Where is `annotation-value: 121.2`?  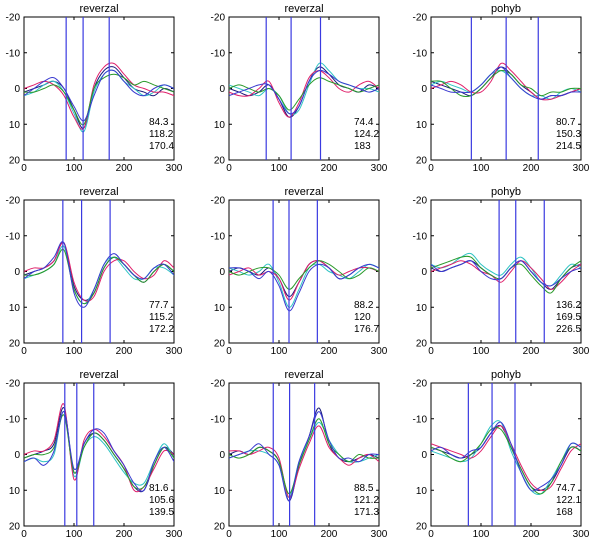
annotation-value: 121.2 is located at coordinates (366, 500).